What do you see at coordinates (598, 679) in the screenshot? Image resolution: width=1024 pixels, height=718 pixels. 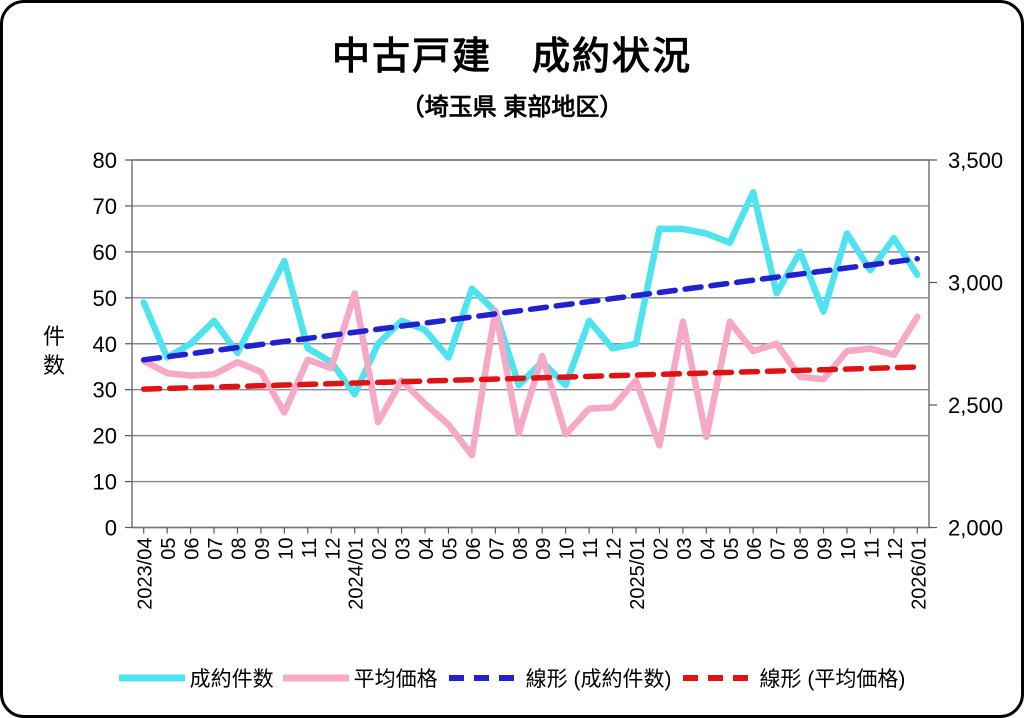 I see `legend-label-trend-contract-count: 線形 (成約件数)` at bounding box center [598, 679].